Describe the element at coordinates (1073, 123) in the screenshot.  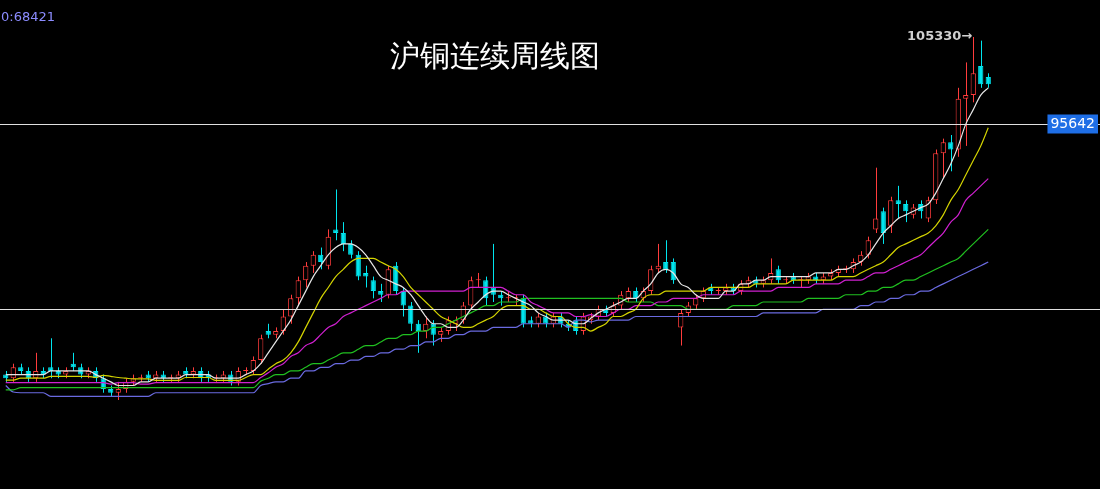
I see `annotation: 95642` at that location.